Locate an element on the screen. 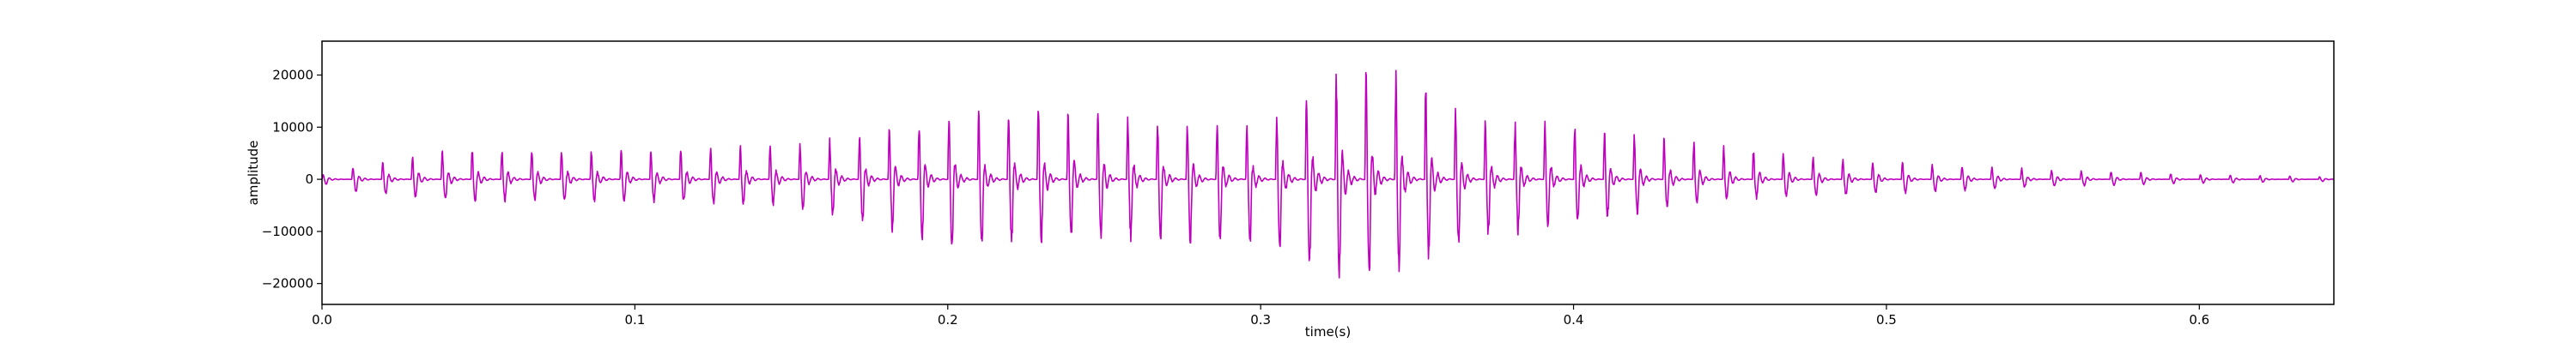 Image resolution: width=2576 pixels, height=343 pixels. y-axis: −20000 −10000 0 10000 20000 is located at coordinates (292, 180).